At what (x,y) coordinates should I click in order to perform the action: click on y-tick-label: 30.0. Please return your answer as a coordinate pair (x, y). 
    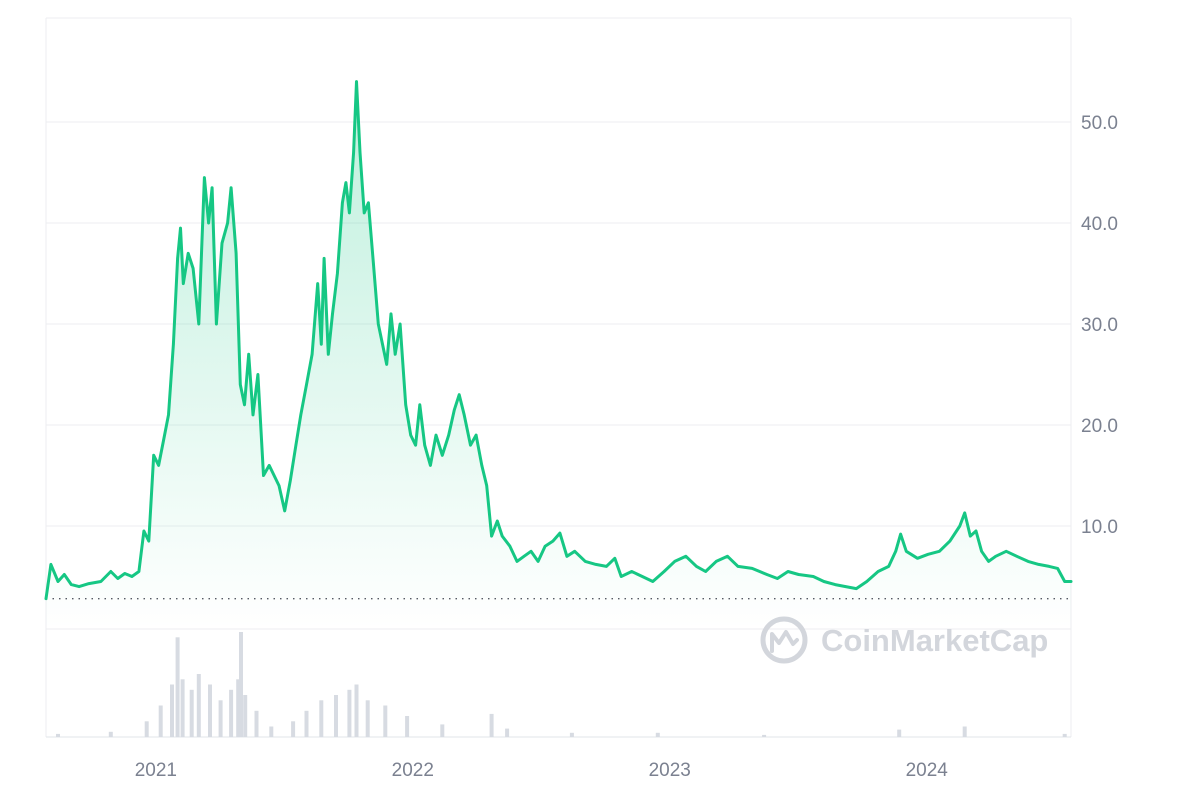
    Looking at the image, I should click on (1099, 325).